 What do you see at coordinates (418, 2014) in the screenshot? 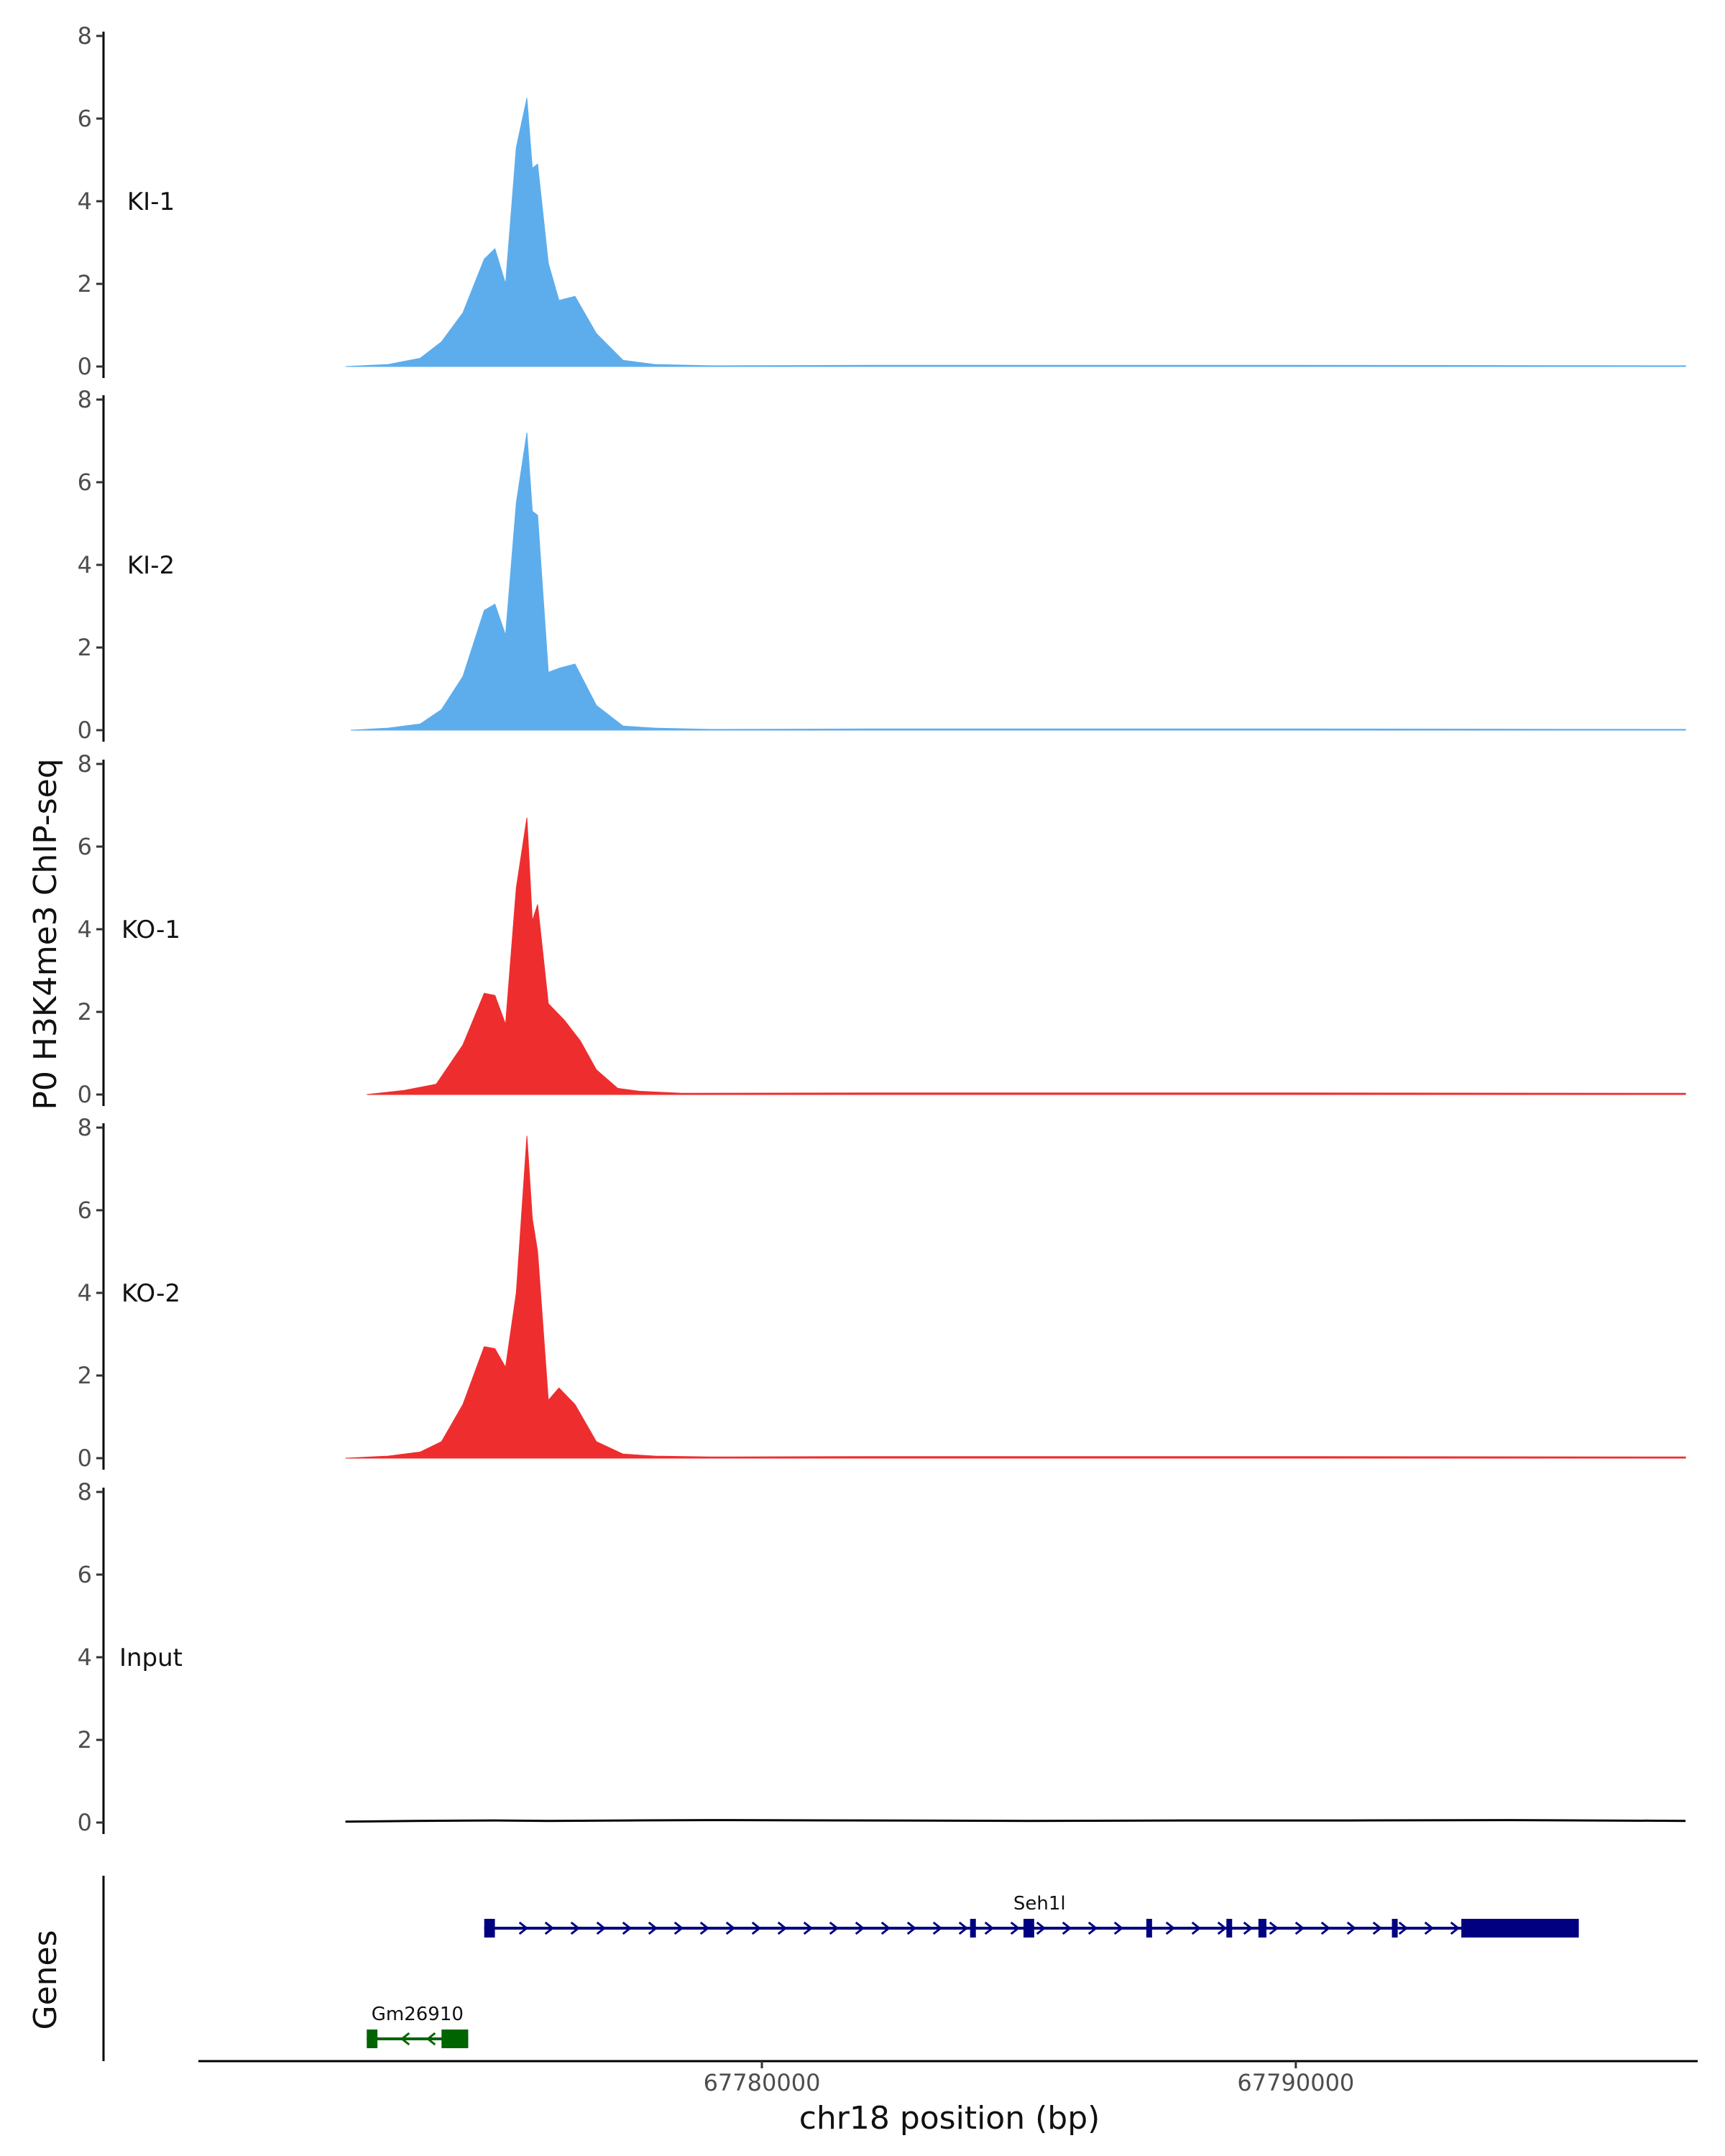
I see `gene-label: Gm26910` at bounding box center [418, 2014].